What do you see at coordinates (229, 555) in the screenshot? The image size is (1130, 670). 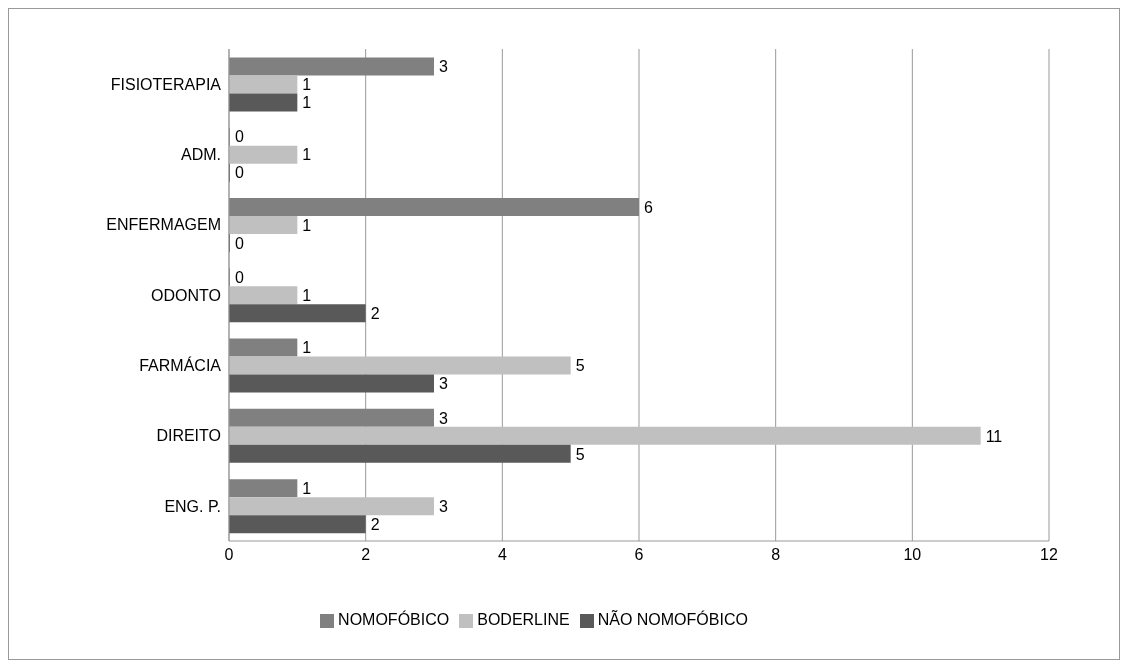 I see `x-tick-label: 0` at bounding box center [229, 555].